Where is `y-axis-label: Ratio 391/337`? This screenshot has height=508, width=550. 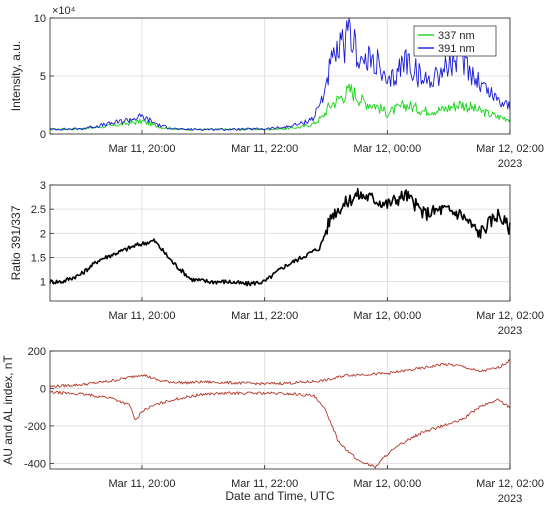 y-axis-label: Ratio 391/337 is located at coordinates (16, 242).